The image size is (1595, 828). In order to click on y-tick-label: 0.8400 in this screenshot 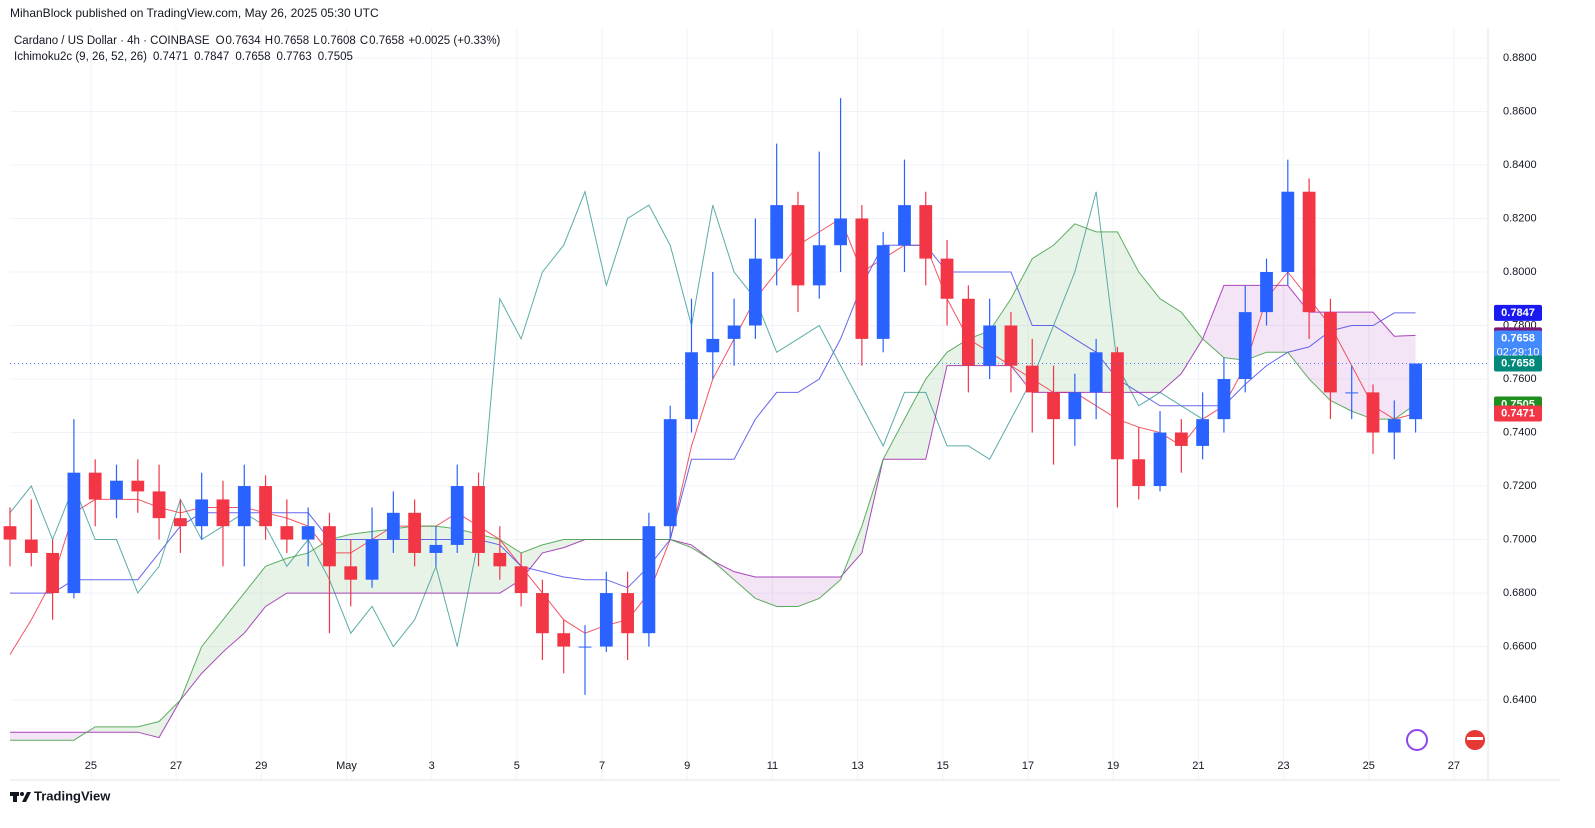, I will do `click(1520, 165)`.